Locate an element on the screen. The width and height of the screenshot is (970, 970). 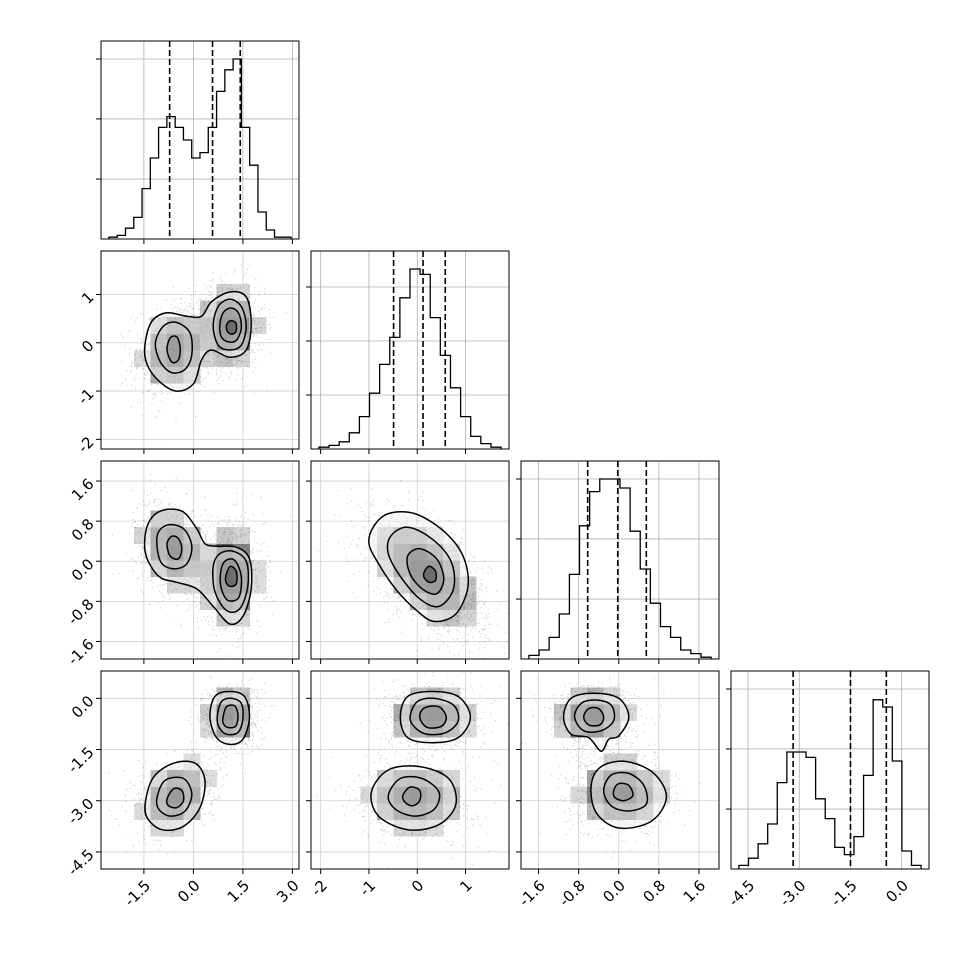
x-tick-label: -1 is located at coordinates (367, 888).